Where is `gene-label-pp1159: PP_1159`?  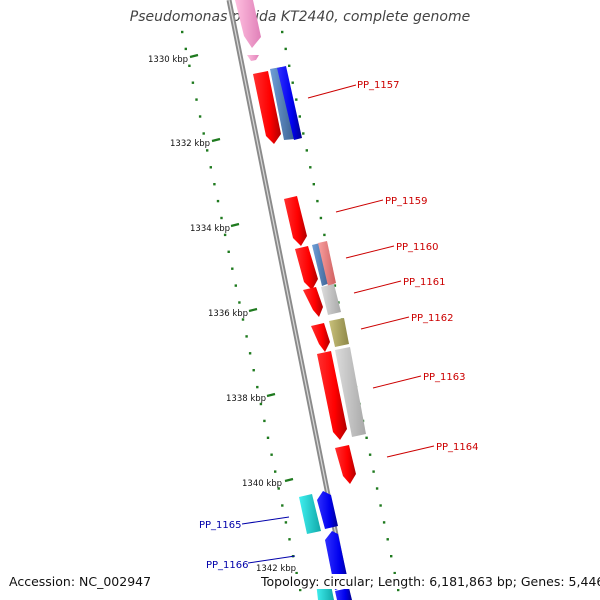
gene-label-pp1159: PP_1159 is located at coordinates (406, 201).